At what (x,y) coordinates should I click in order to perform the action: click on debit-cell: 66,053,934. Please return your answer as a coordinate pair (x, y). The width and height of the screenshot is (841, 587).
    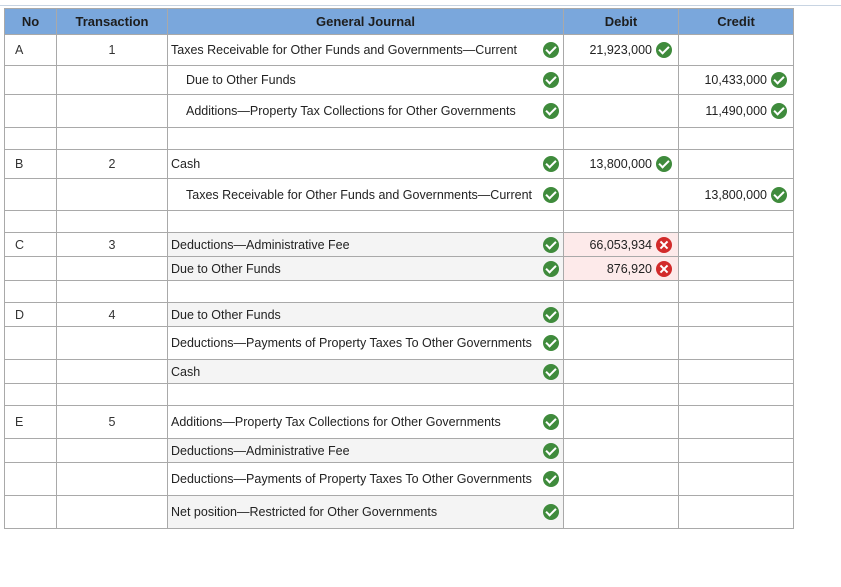
    Looking at the image, I should click on (621, 244).